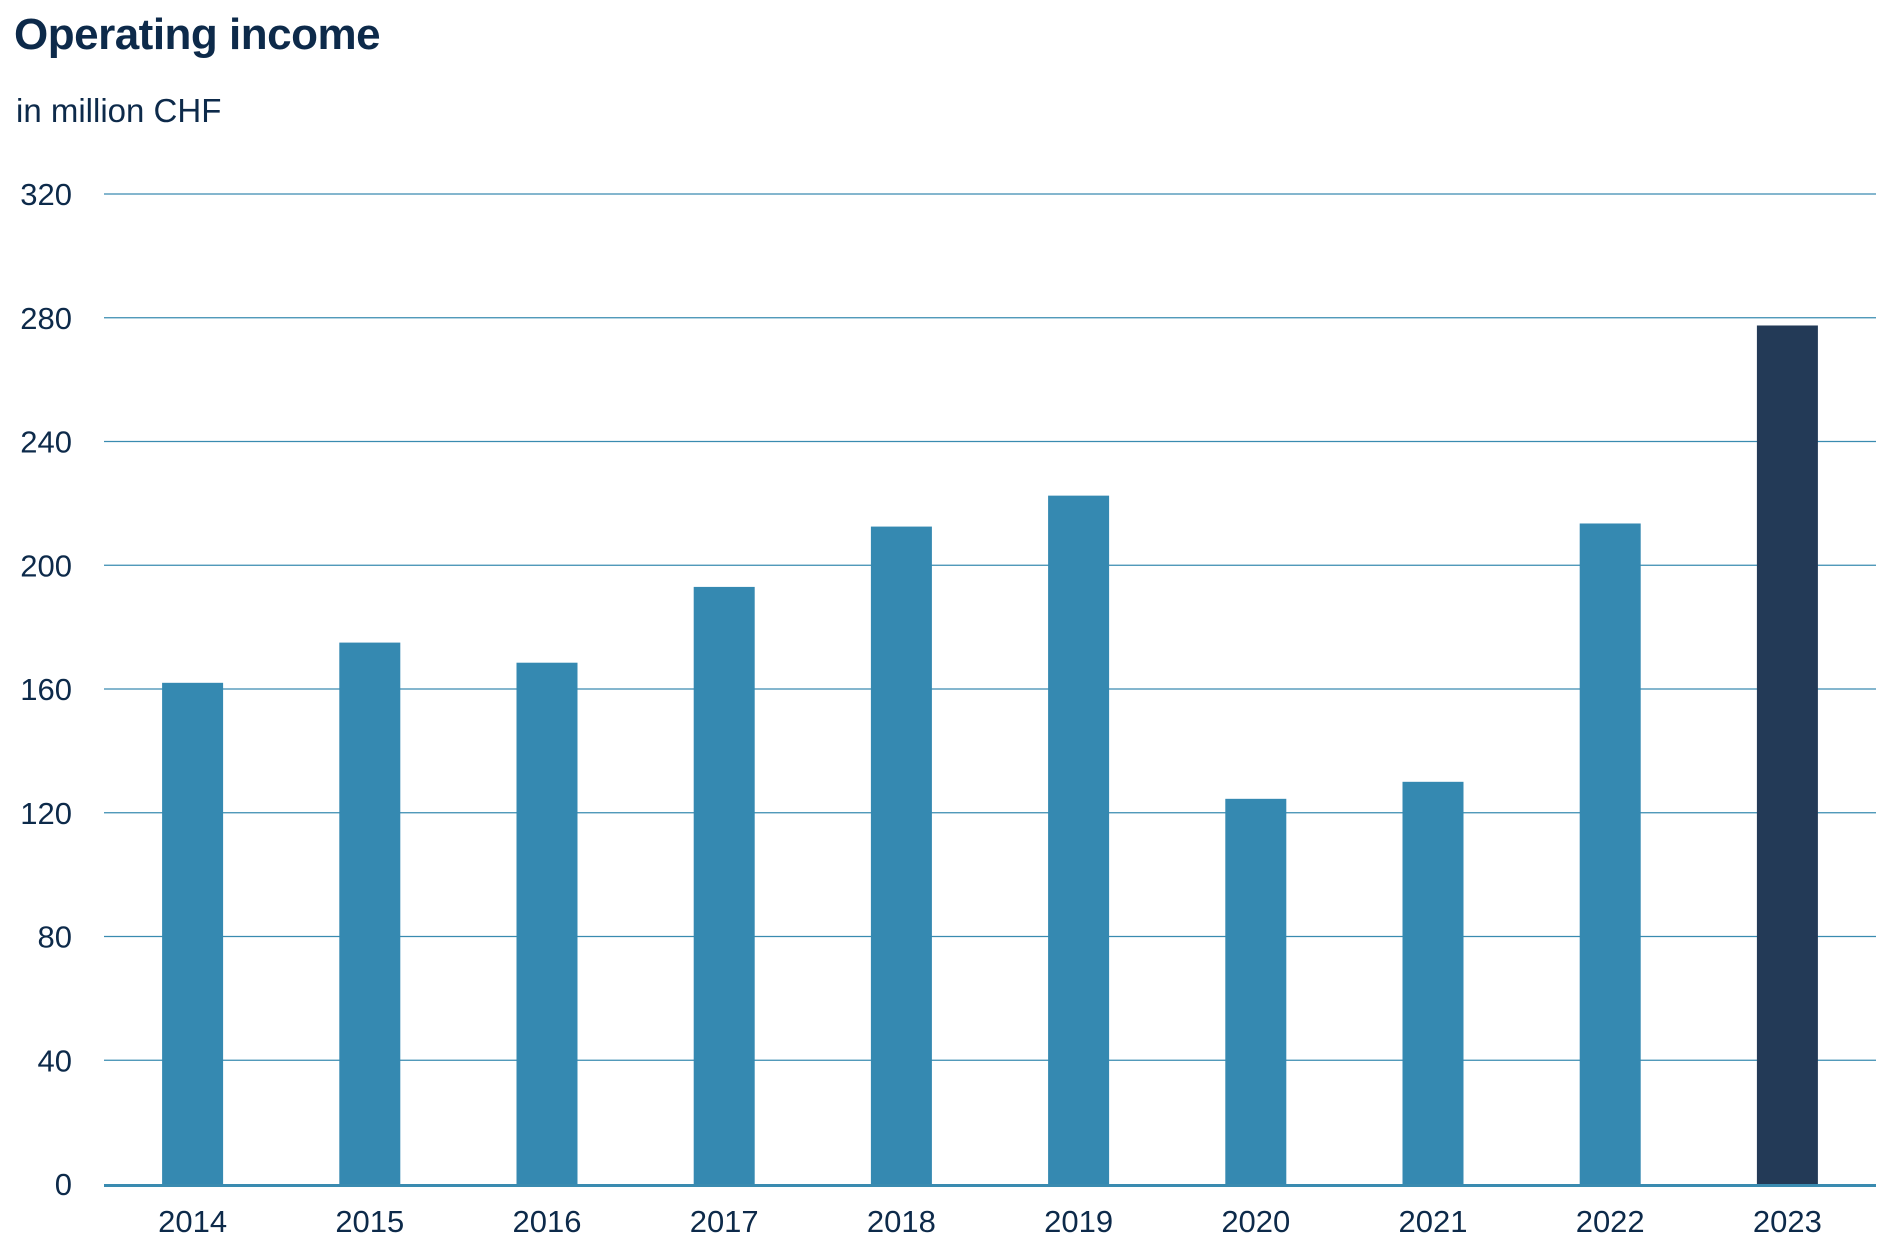 The height and width of the screenshot is (1252, 1892). Describe the element at coordinates (370, 913) in the screenshot. I see `bar-2015` at that location.